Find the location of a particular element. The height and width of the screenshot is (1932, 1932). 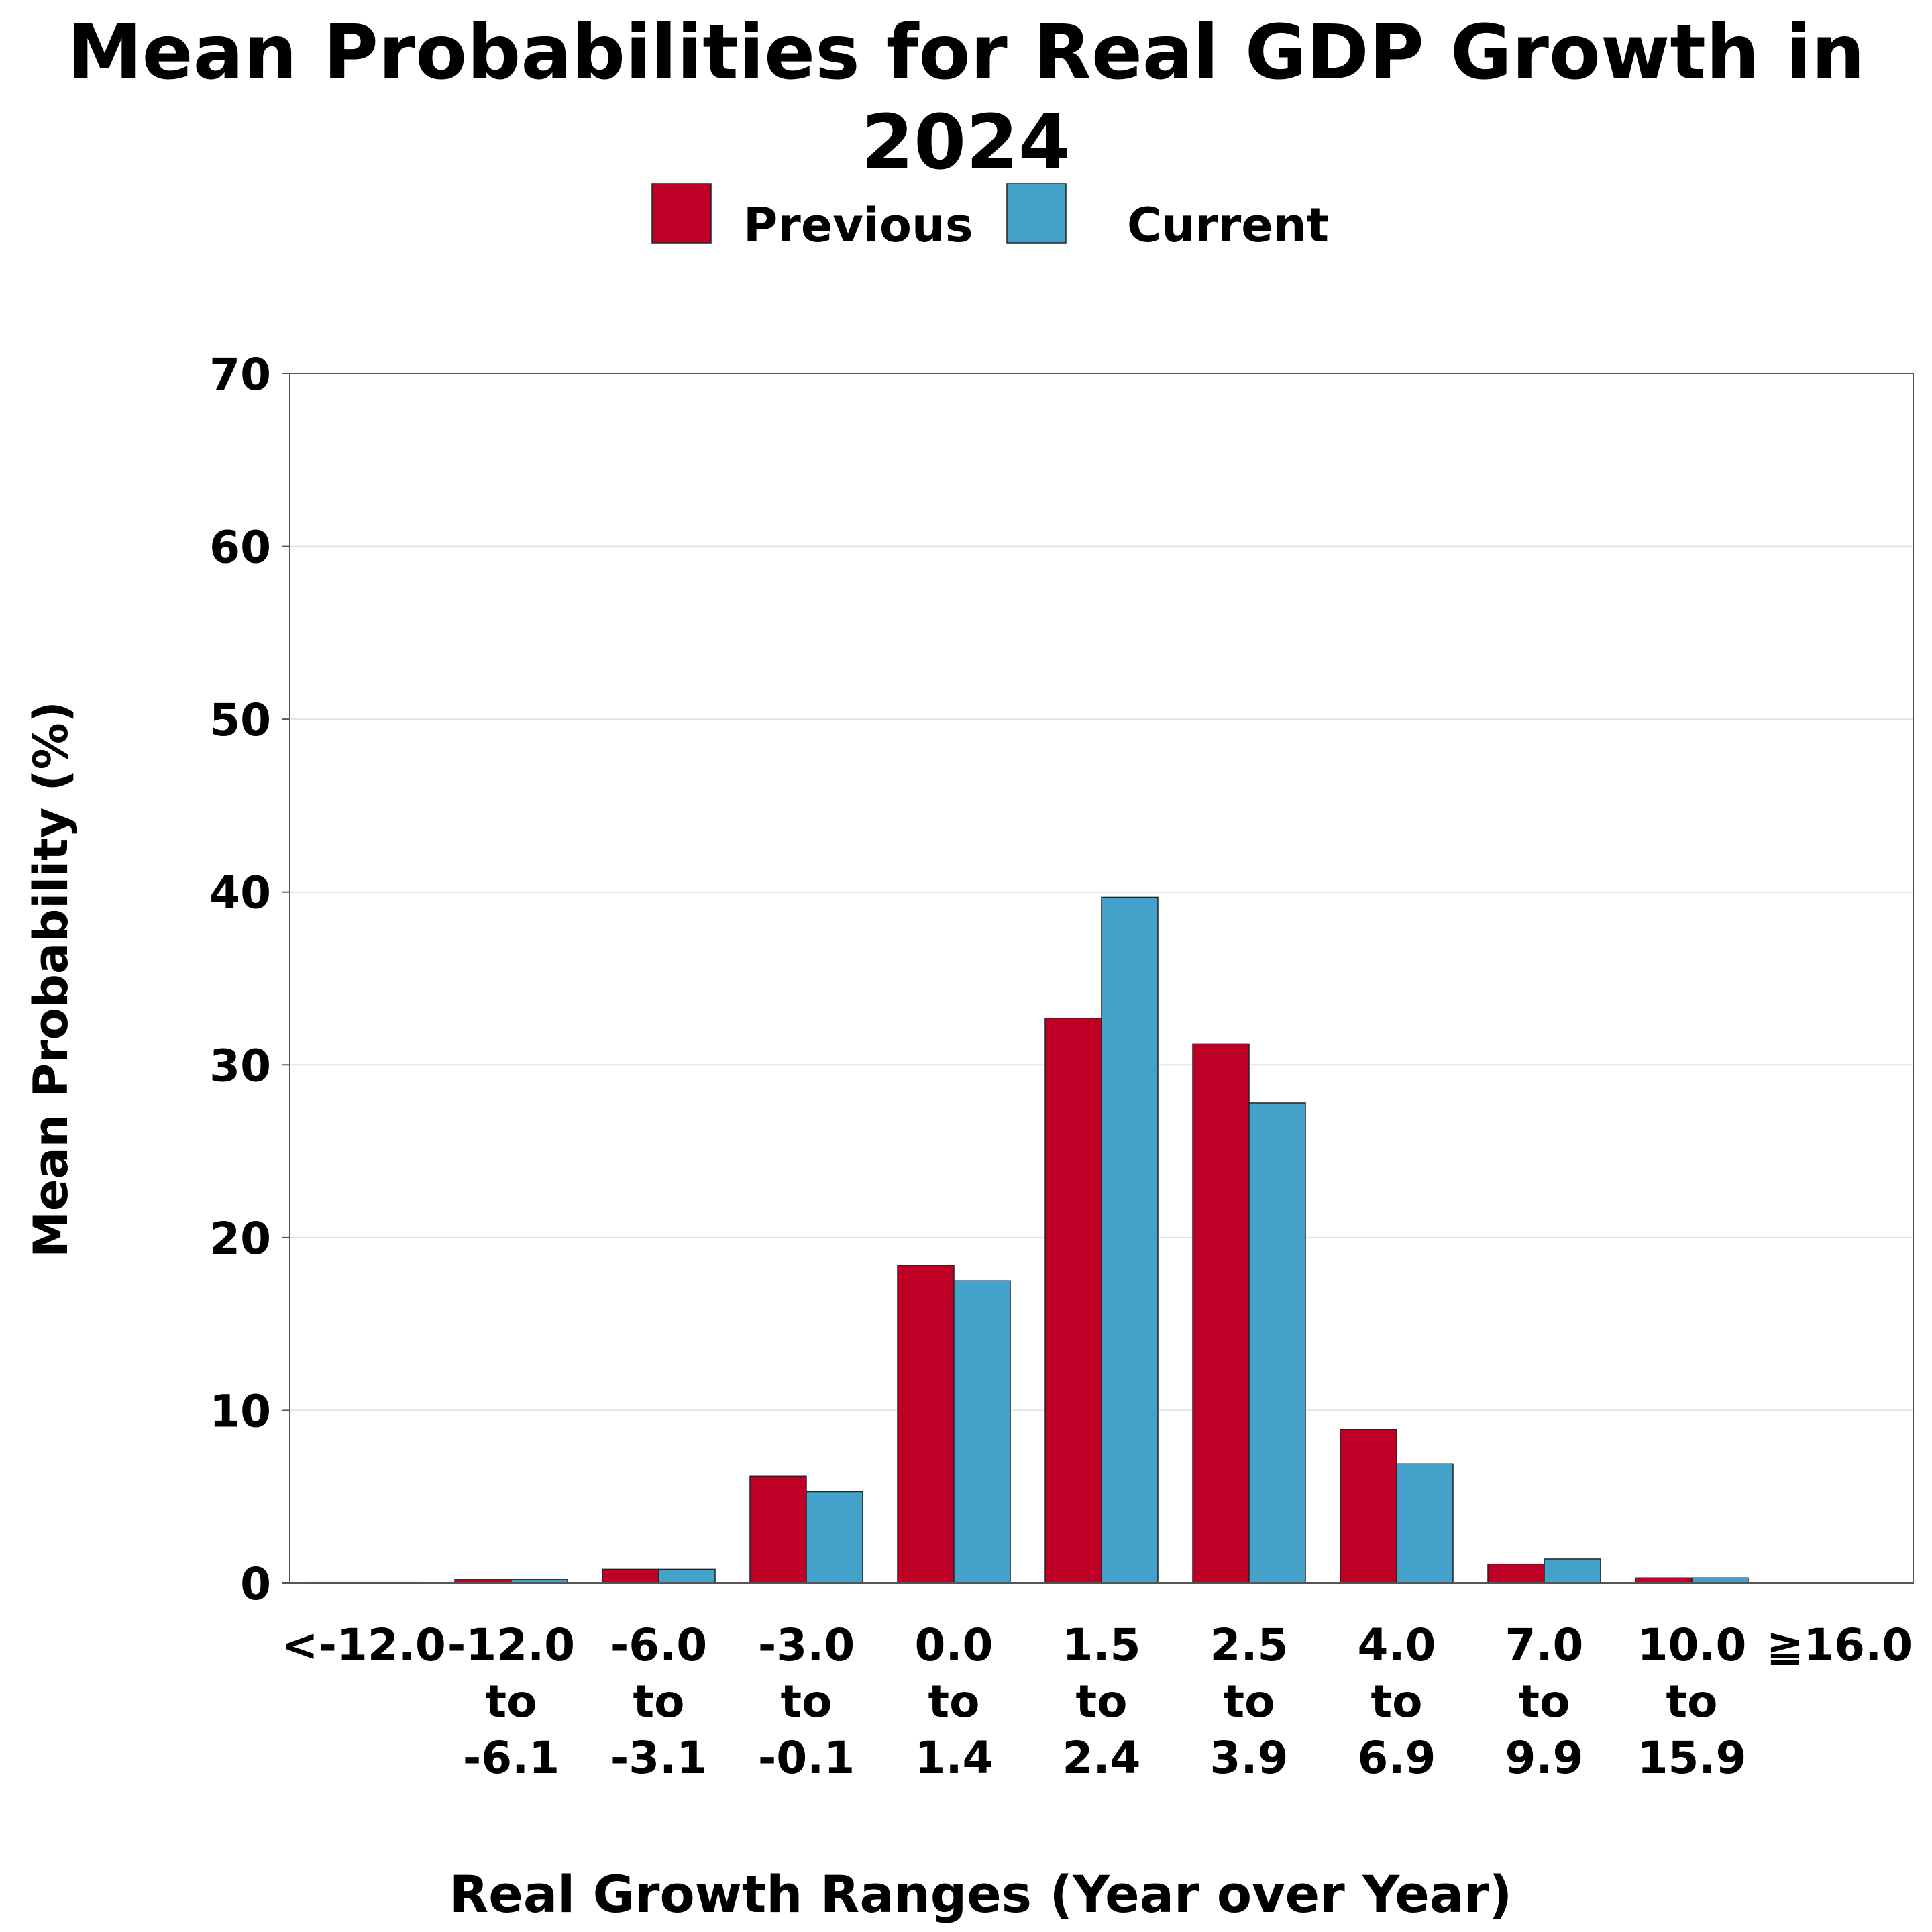

x-tick-label: <-12.0 is located at coordinates (363, 1645).